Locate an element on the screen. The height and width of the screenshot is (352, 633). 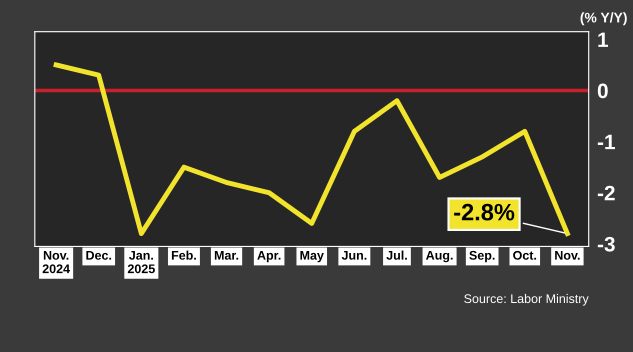
x-tick-label: Jan. 2025 is located at coordinates (141, 262).